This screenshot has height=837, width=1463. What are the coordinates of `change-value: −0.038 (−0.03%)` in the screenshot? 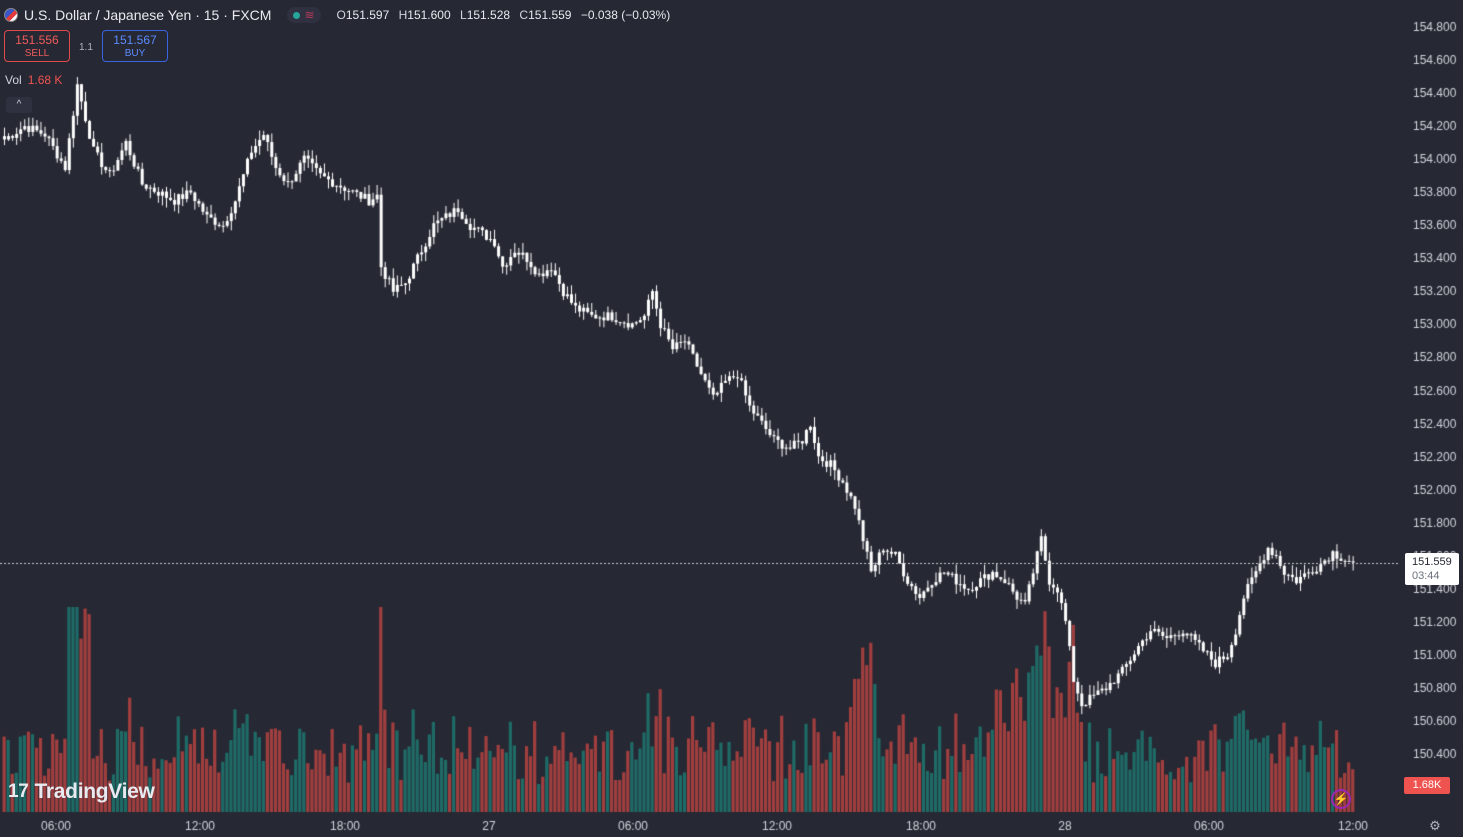 It's located at (625, 15).